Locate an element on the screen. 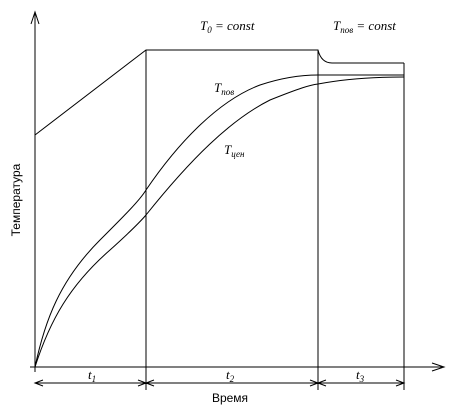 Image resolution: width=466 pixels, height=415 pixels. curve-label: Tпов is located at coordinates (224, 88).